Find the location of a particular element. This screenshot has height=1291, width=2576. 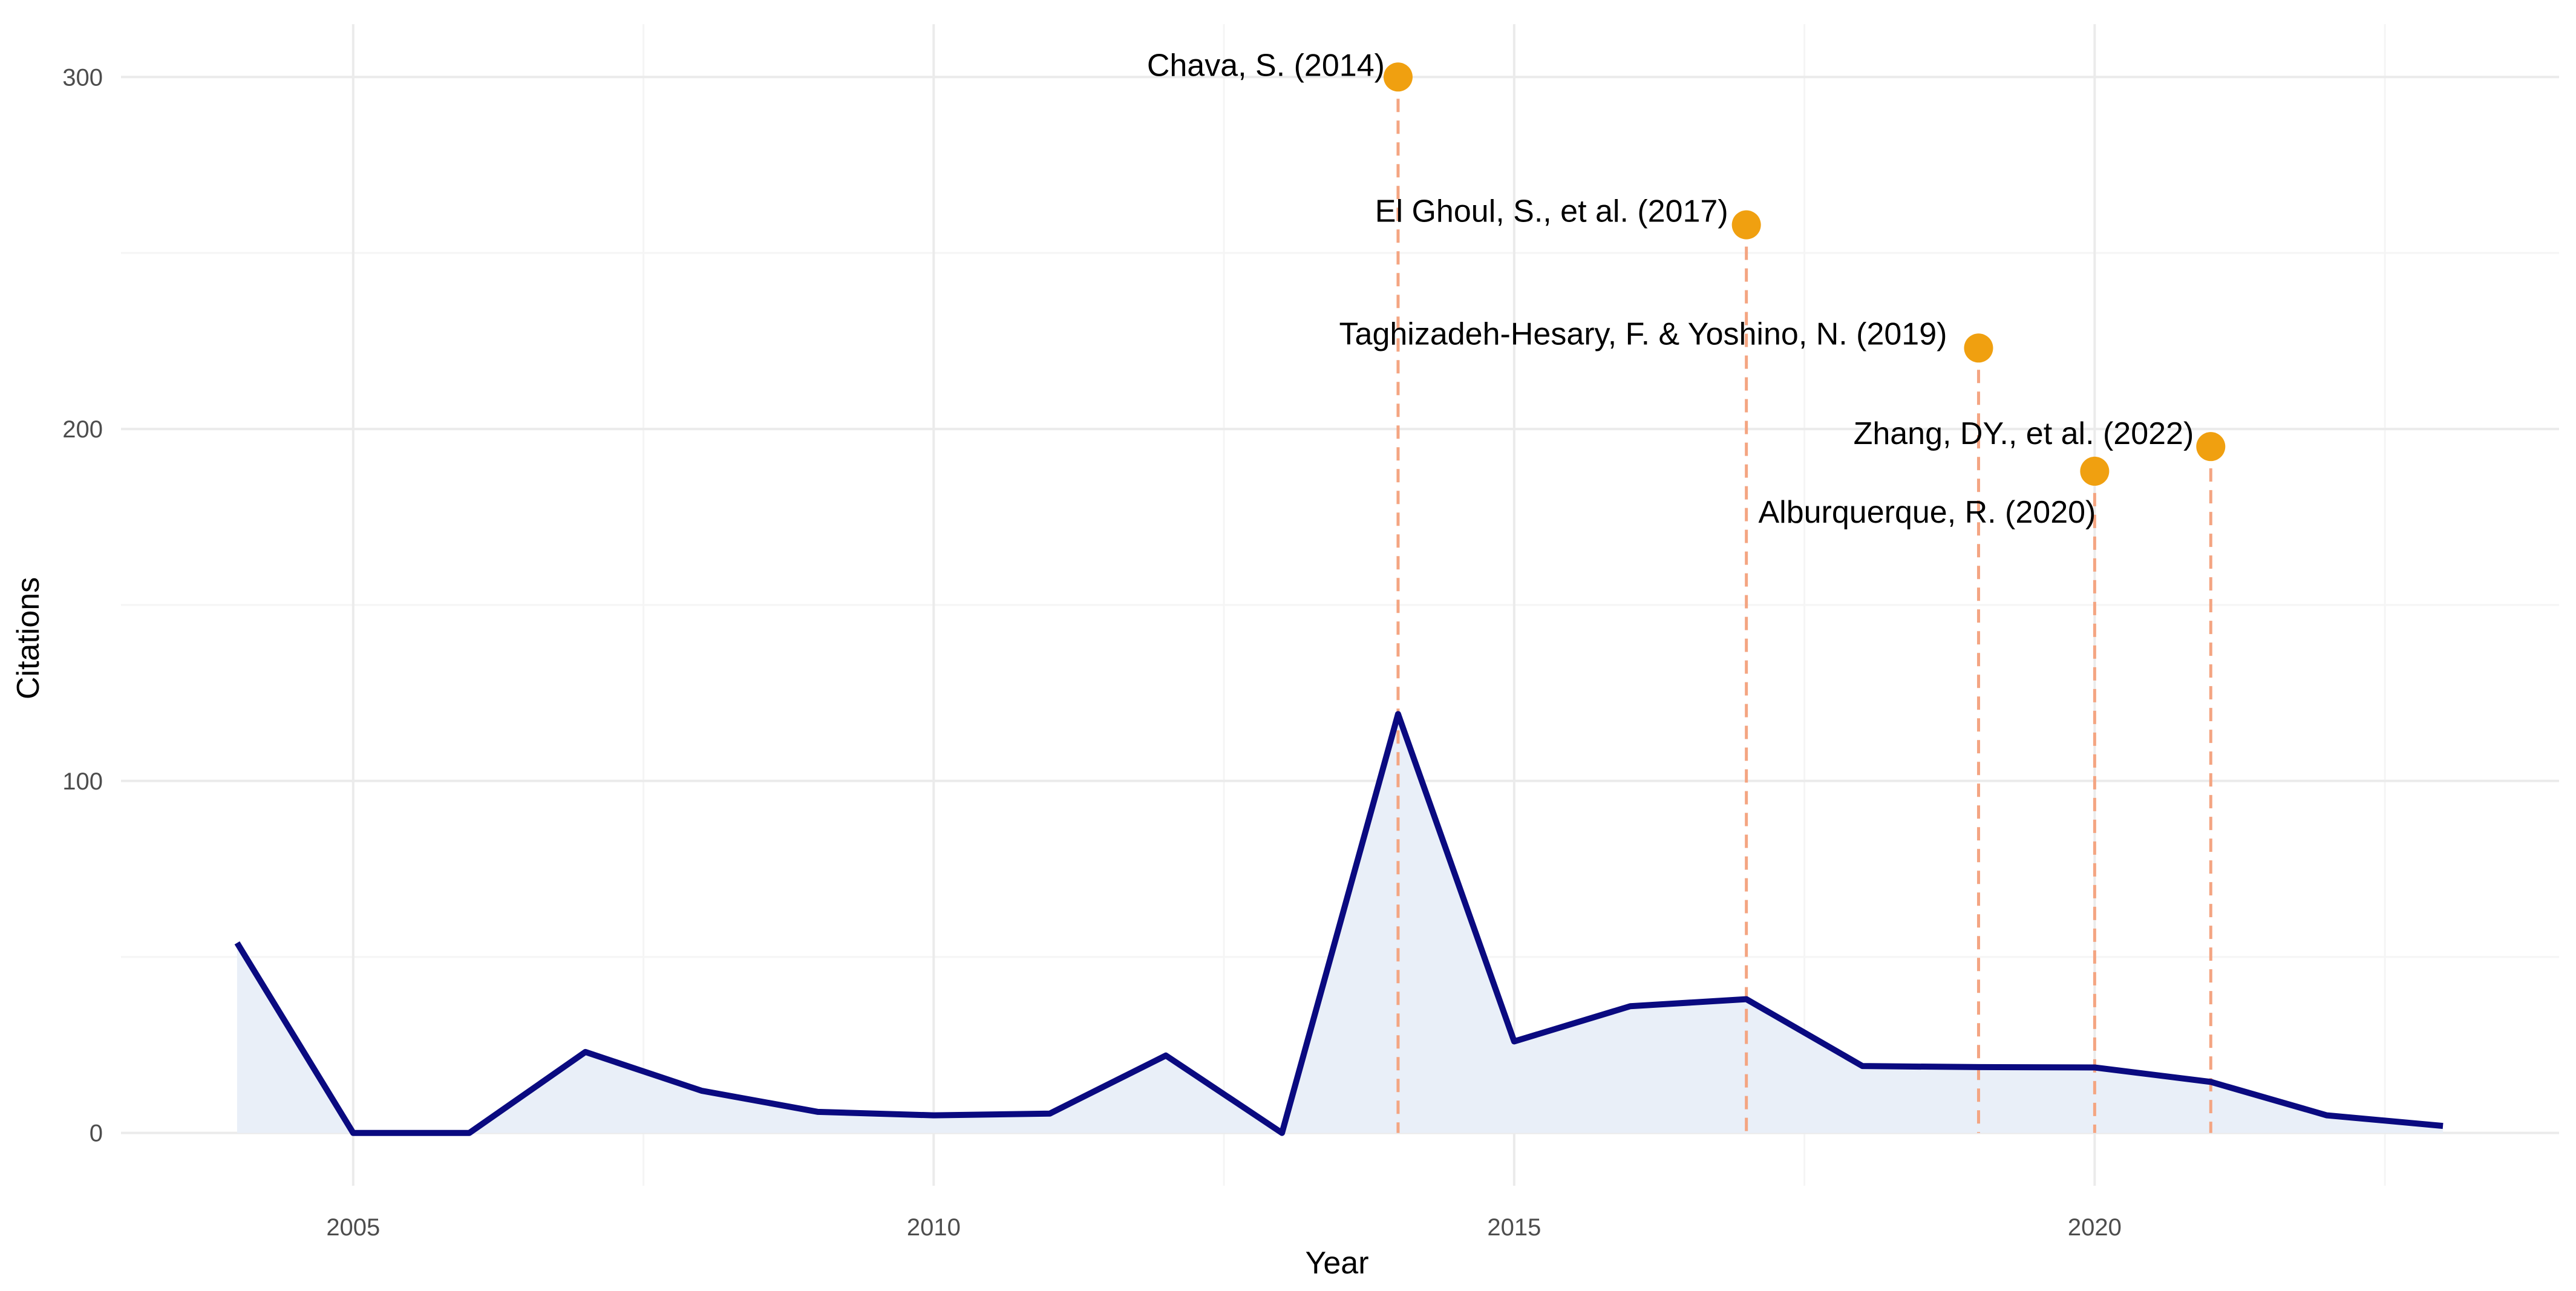

y-tick-label: 200 is located at coordinates (82, 429).